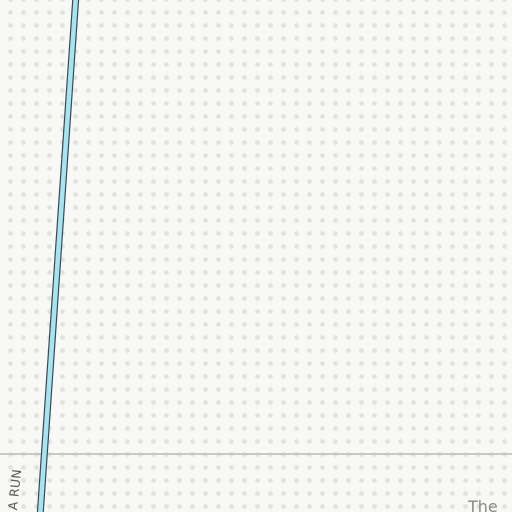  What do you see at coordinates (58, 256) in the screenshot?
I see `road-fill` at bounding box center [58, 256].